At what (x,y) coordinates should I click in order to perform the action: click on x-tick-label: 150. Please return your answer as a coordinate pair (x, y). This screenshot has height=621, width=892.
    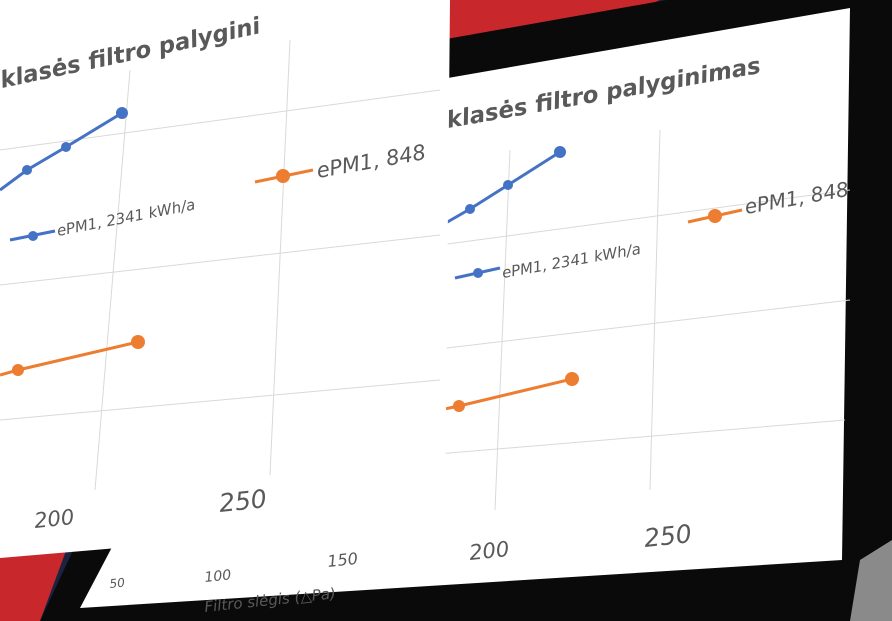
    Looking at the image, I should click on (342, 560).